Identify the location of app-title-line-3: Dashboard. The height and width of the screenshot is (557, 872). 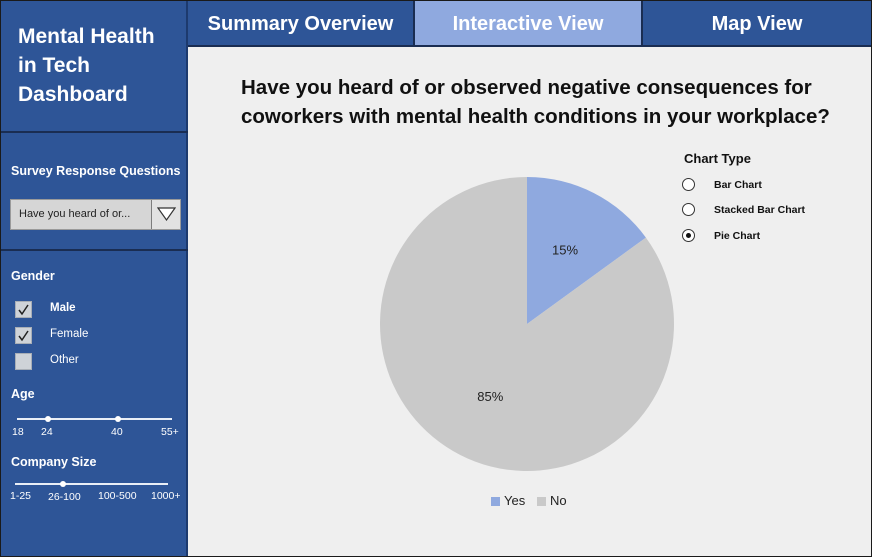
(73, 94).